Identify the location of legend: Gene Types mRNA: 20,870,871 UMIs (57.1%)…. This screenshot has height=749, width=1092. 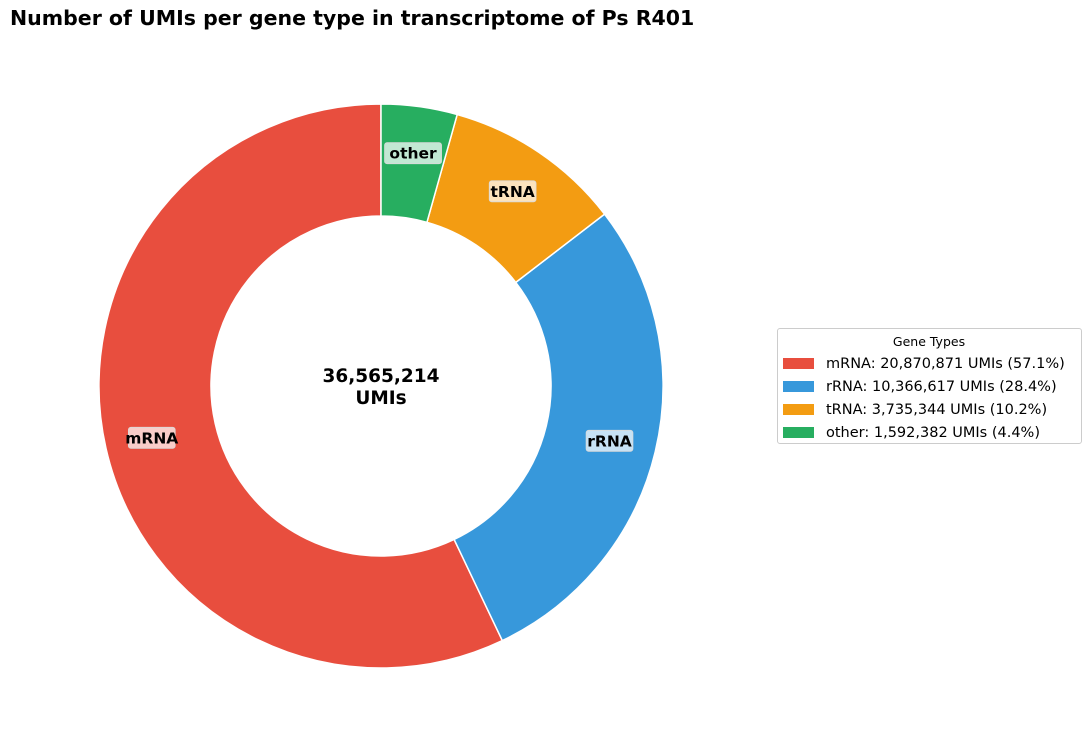
(929, 386).